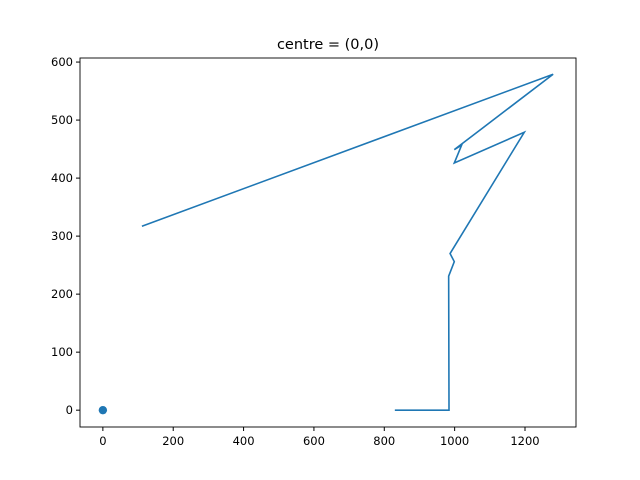  I want to click on x-tick-label: 800, so click(384, 441).